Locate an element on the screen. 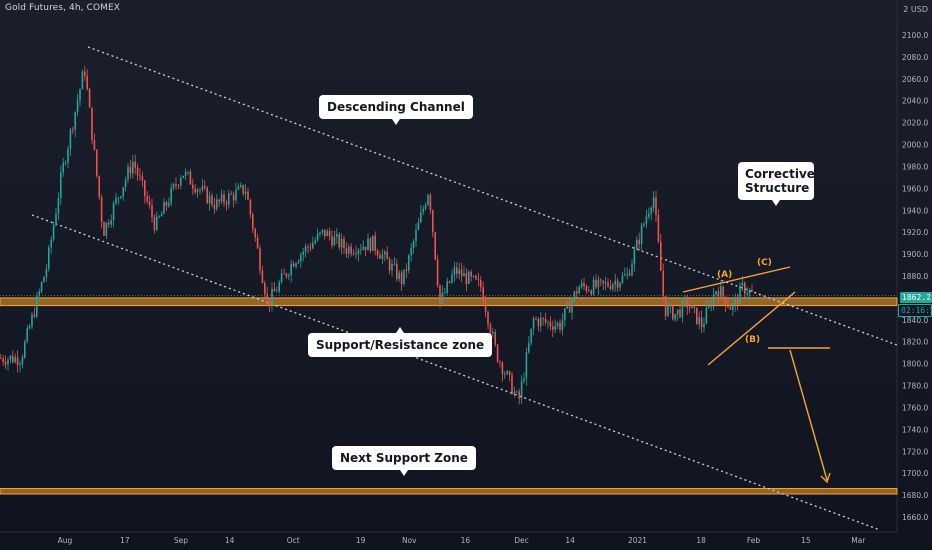 The image size is (932, 550). y-tick-label: 1760.0 is located at coordinates (915, 407).